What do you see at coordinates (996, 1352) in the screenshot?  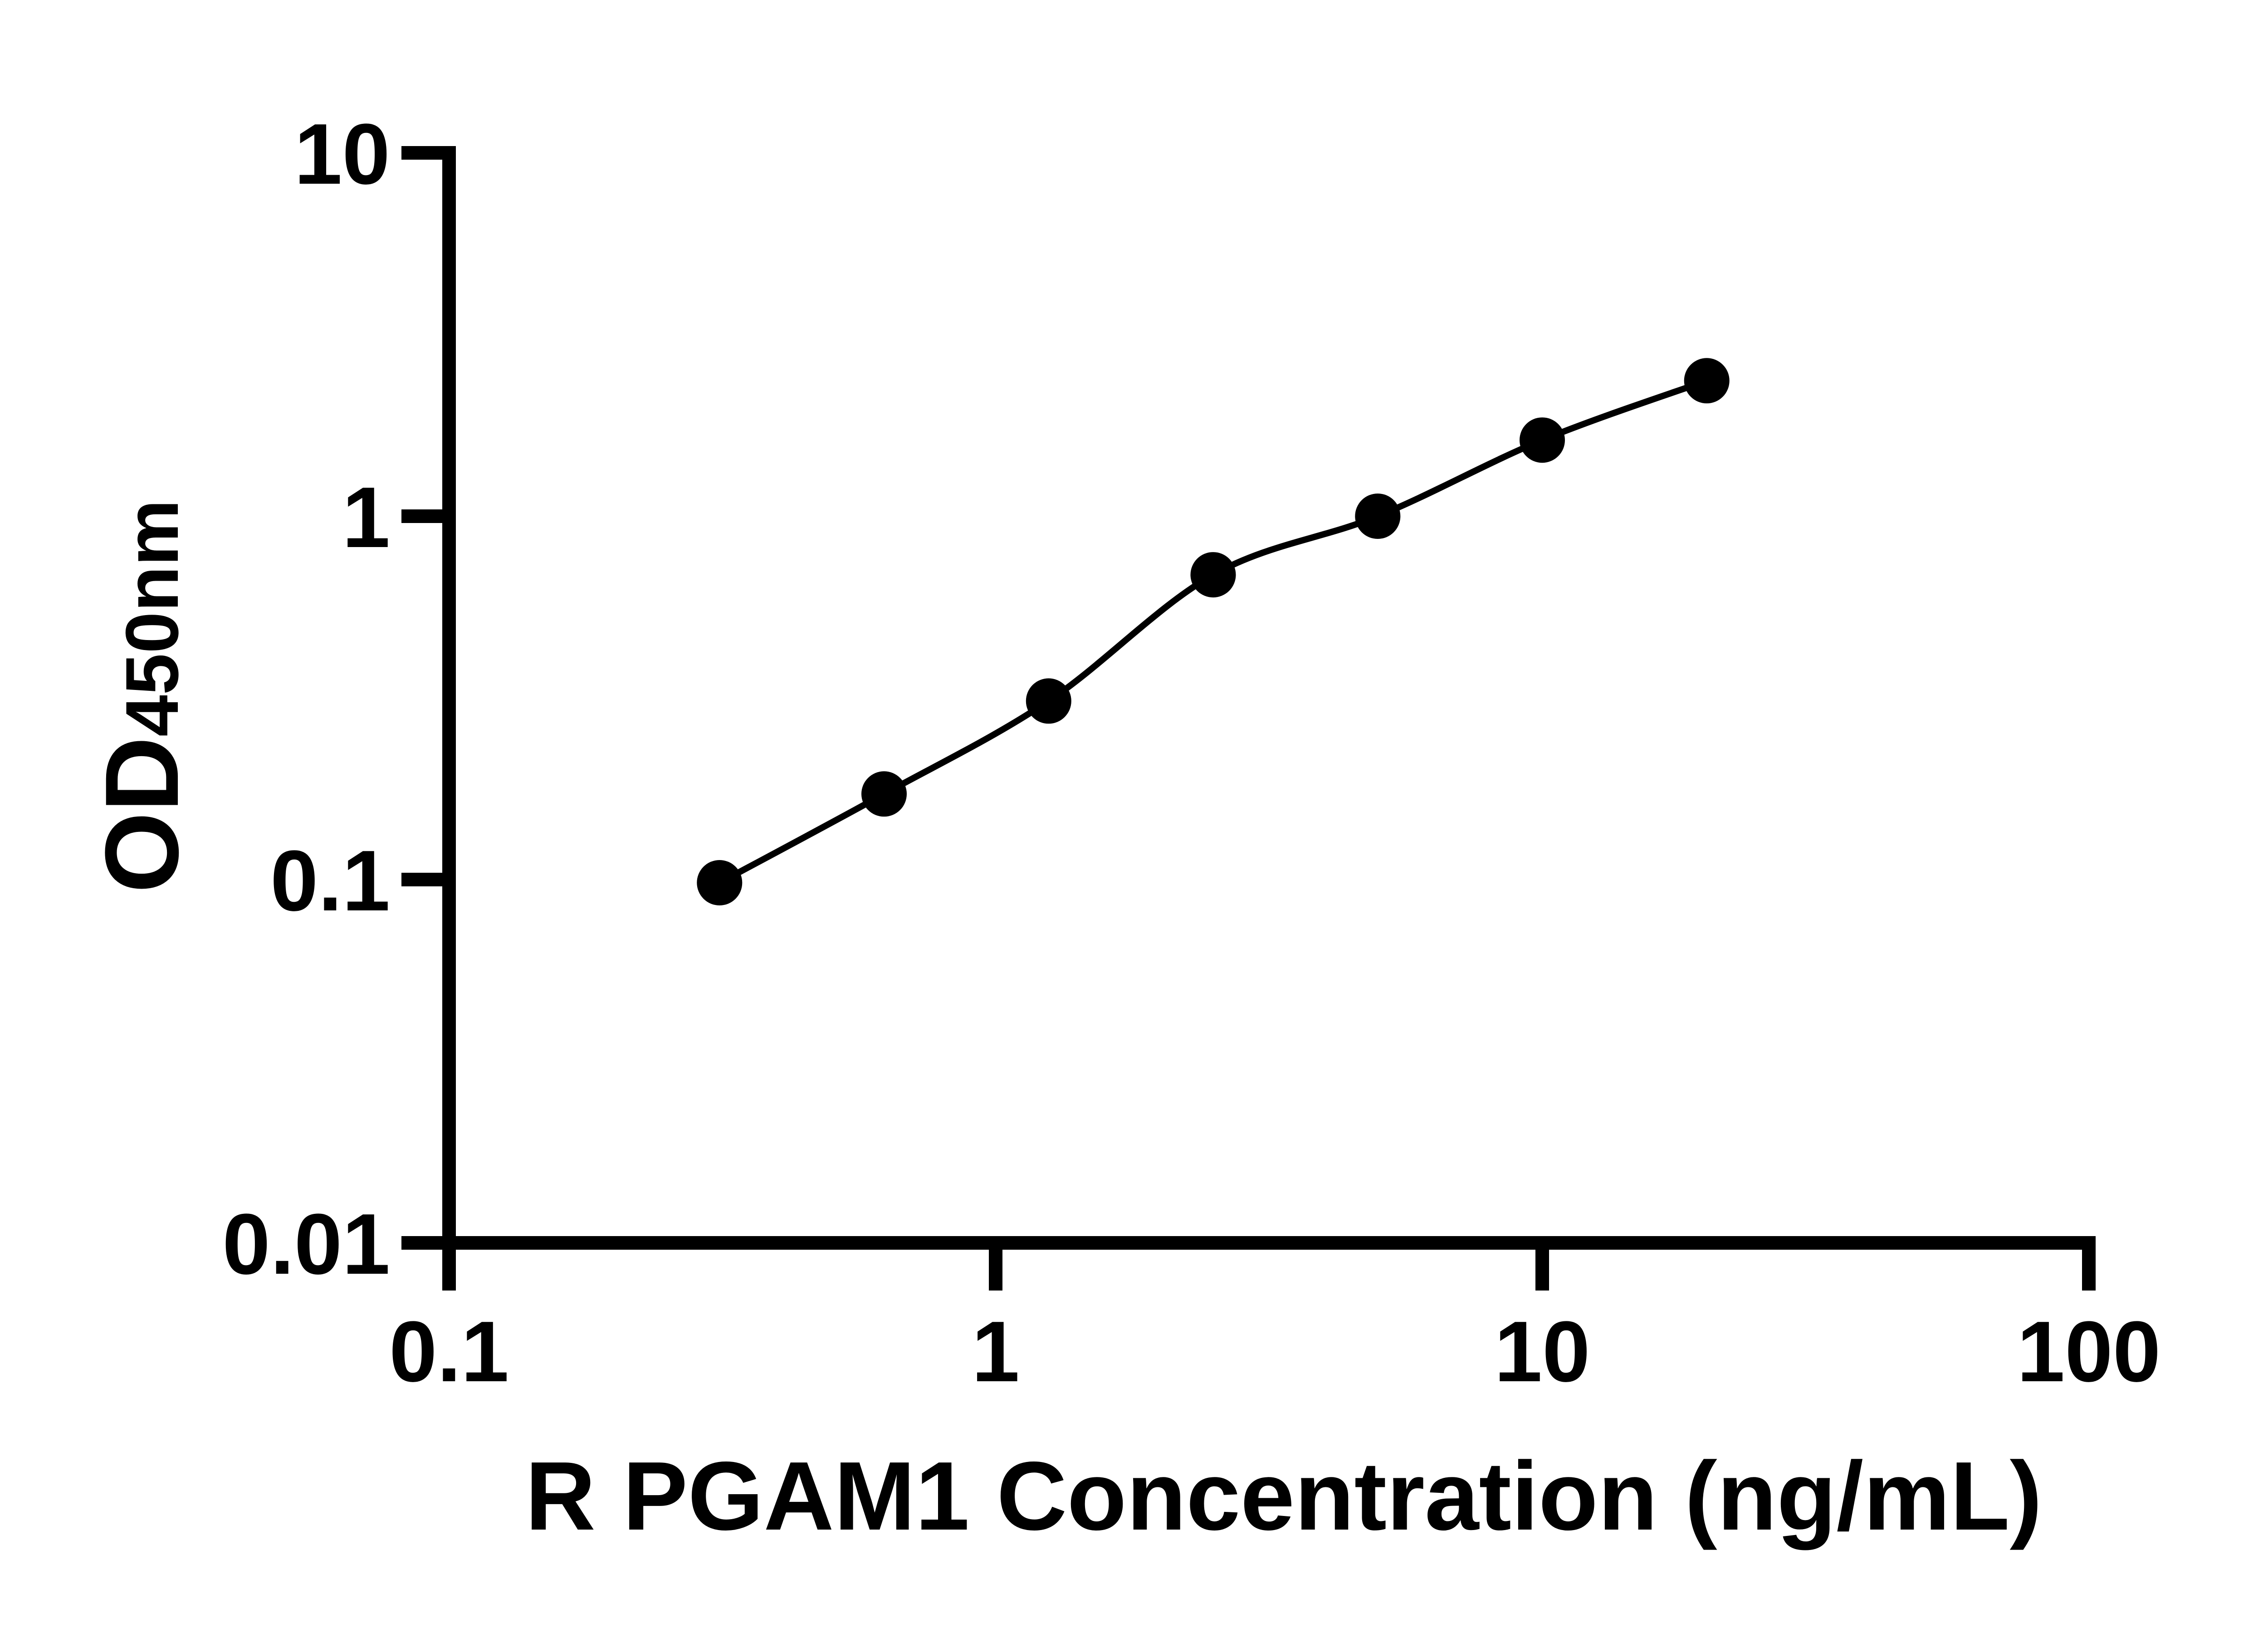 I see `x-tick-label: 1` at bounding box center [996, 1352].